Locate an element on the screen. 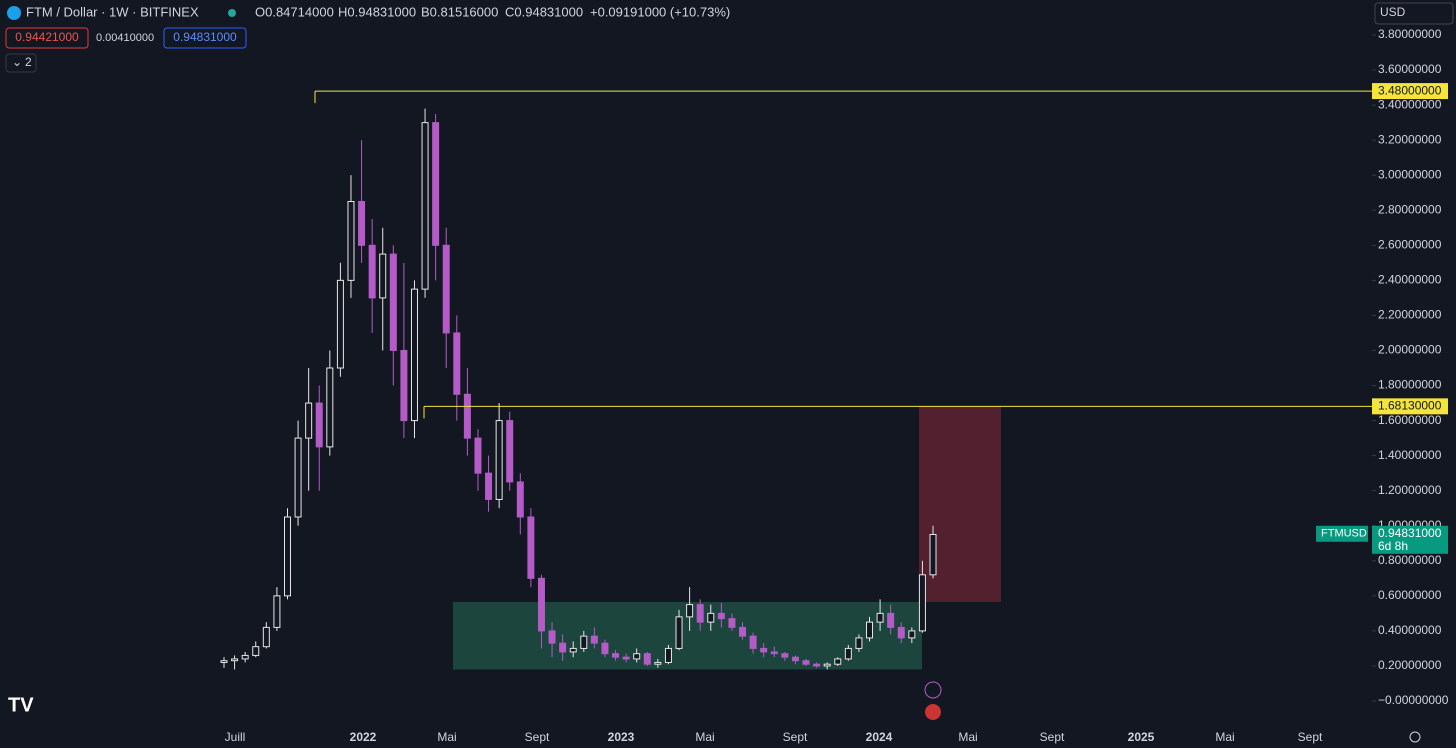 The height and width of the screenshot is (748, 1456). buy-price: 0.94831000 is located at coordinates (205, 37).